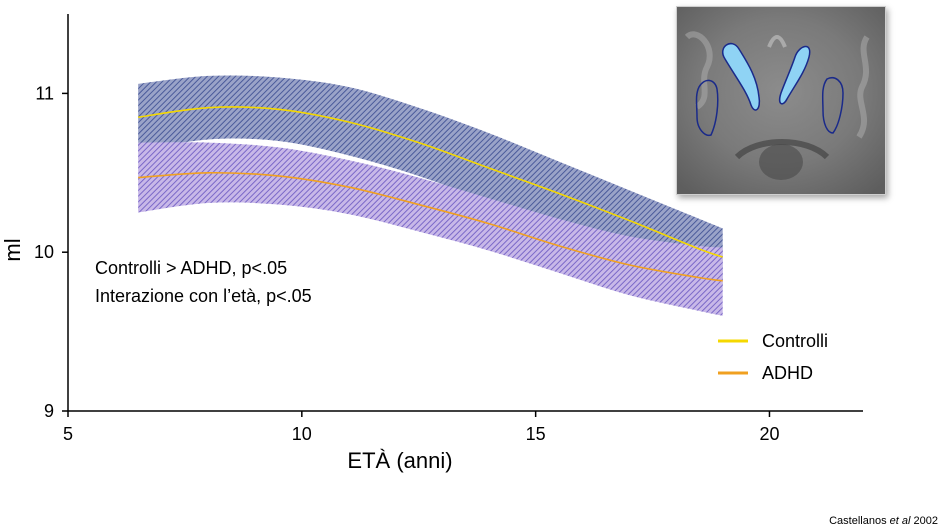 The height and width of the screenshot is (531, 944). I want to click on x-tick-label: 5, so click(68, 434).